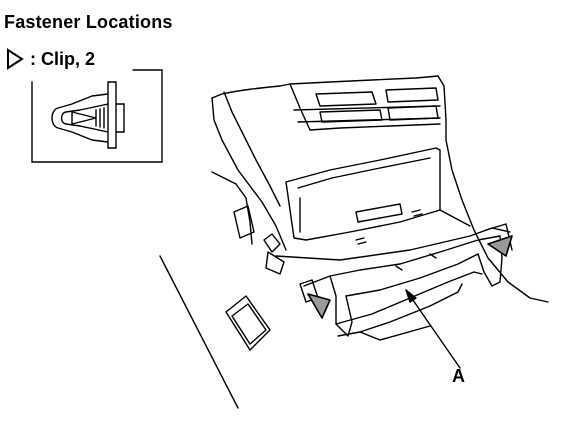 The image size is (576, 426). I want to click on clip-marker-right, so click(500, 246).